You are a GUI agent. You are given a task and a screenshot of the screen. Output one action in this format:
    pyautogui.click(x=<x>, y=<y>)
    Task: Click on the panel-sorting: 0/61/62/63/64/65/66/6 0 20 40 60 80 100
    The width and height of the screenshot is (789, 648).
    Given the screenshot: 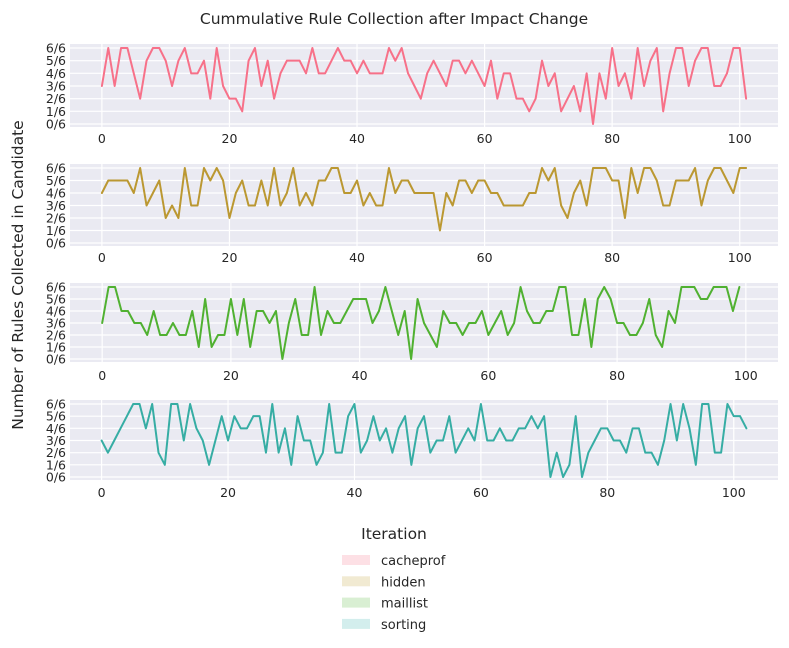 What is the action you would take?
    pyautogui.click(x=412, y=448)
    